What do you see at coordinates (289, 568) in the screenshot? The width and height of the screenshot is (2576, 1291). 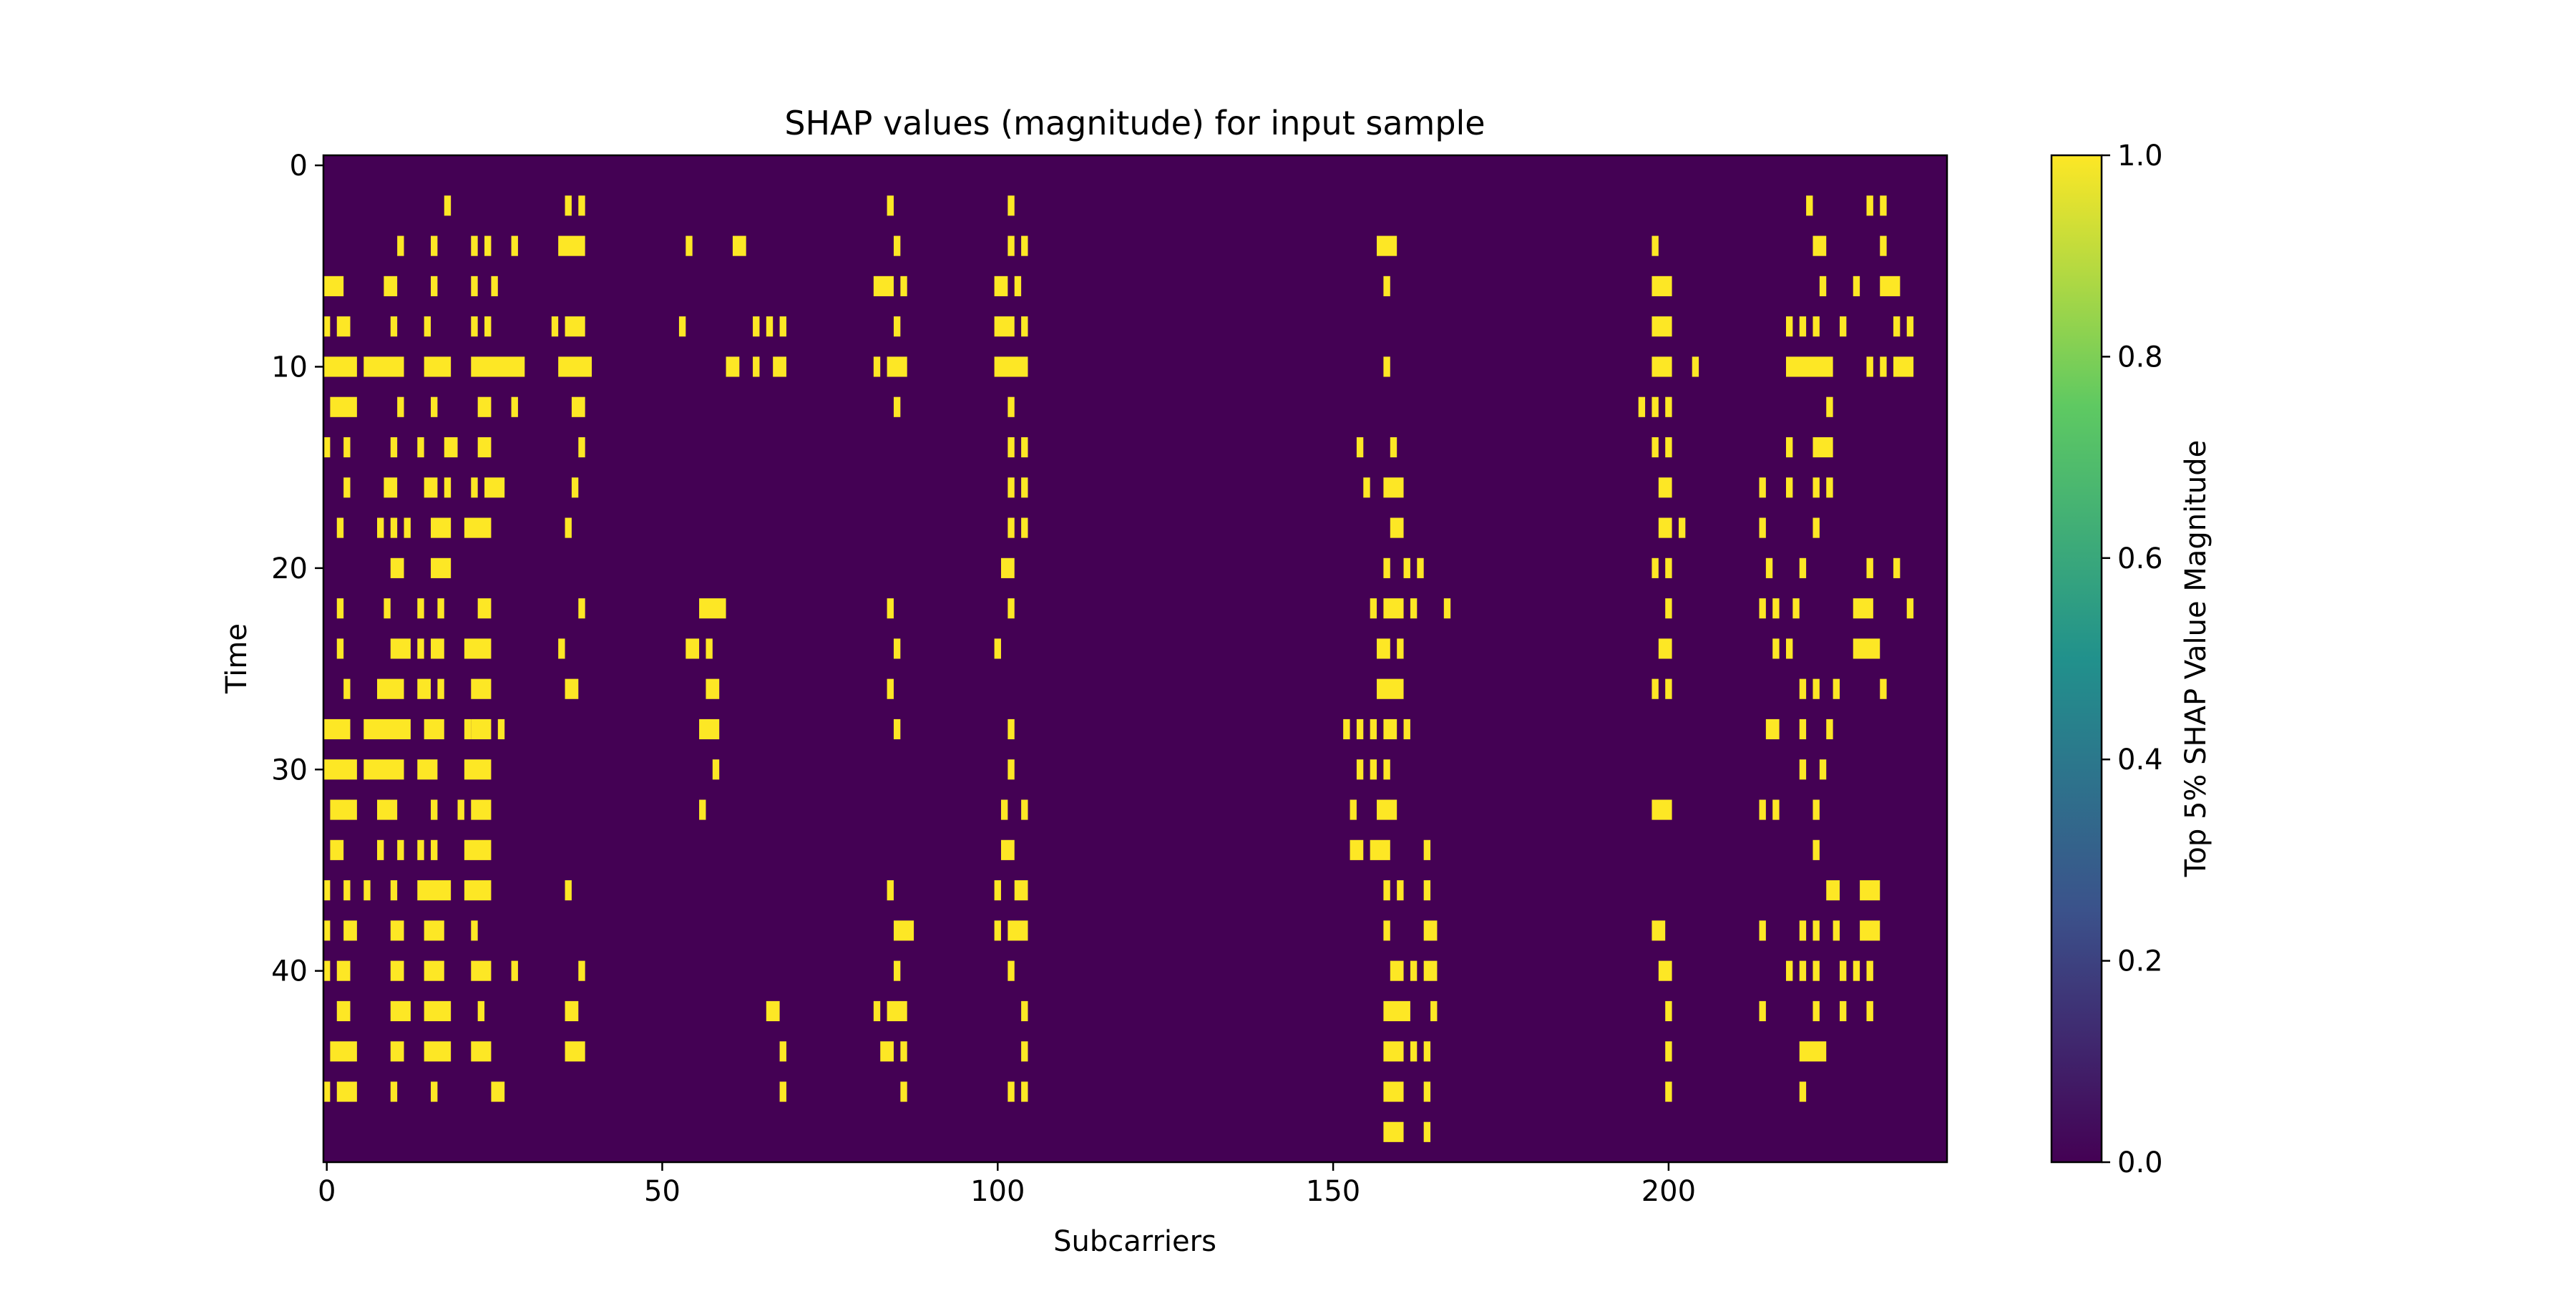 I see `y-tick-label: 20` at bounding box center [289, 568].